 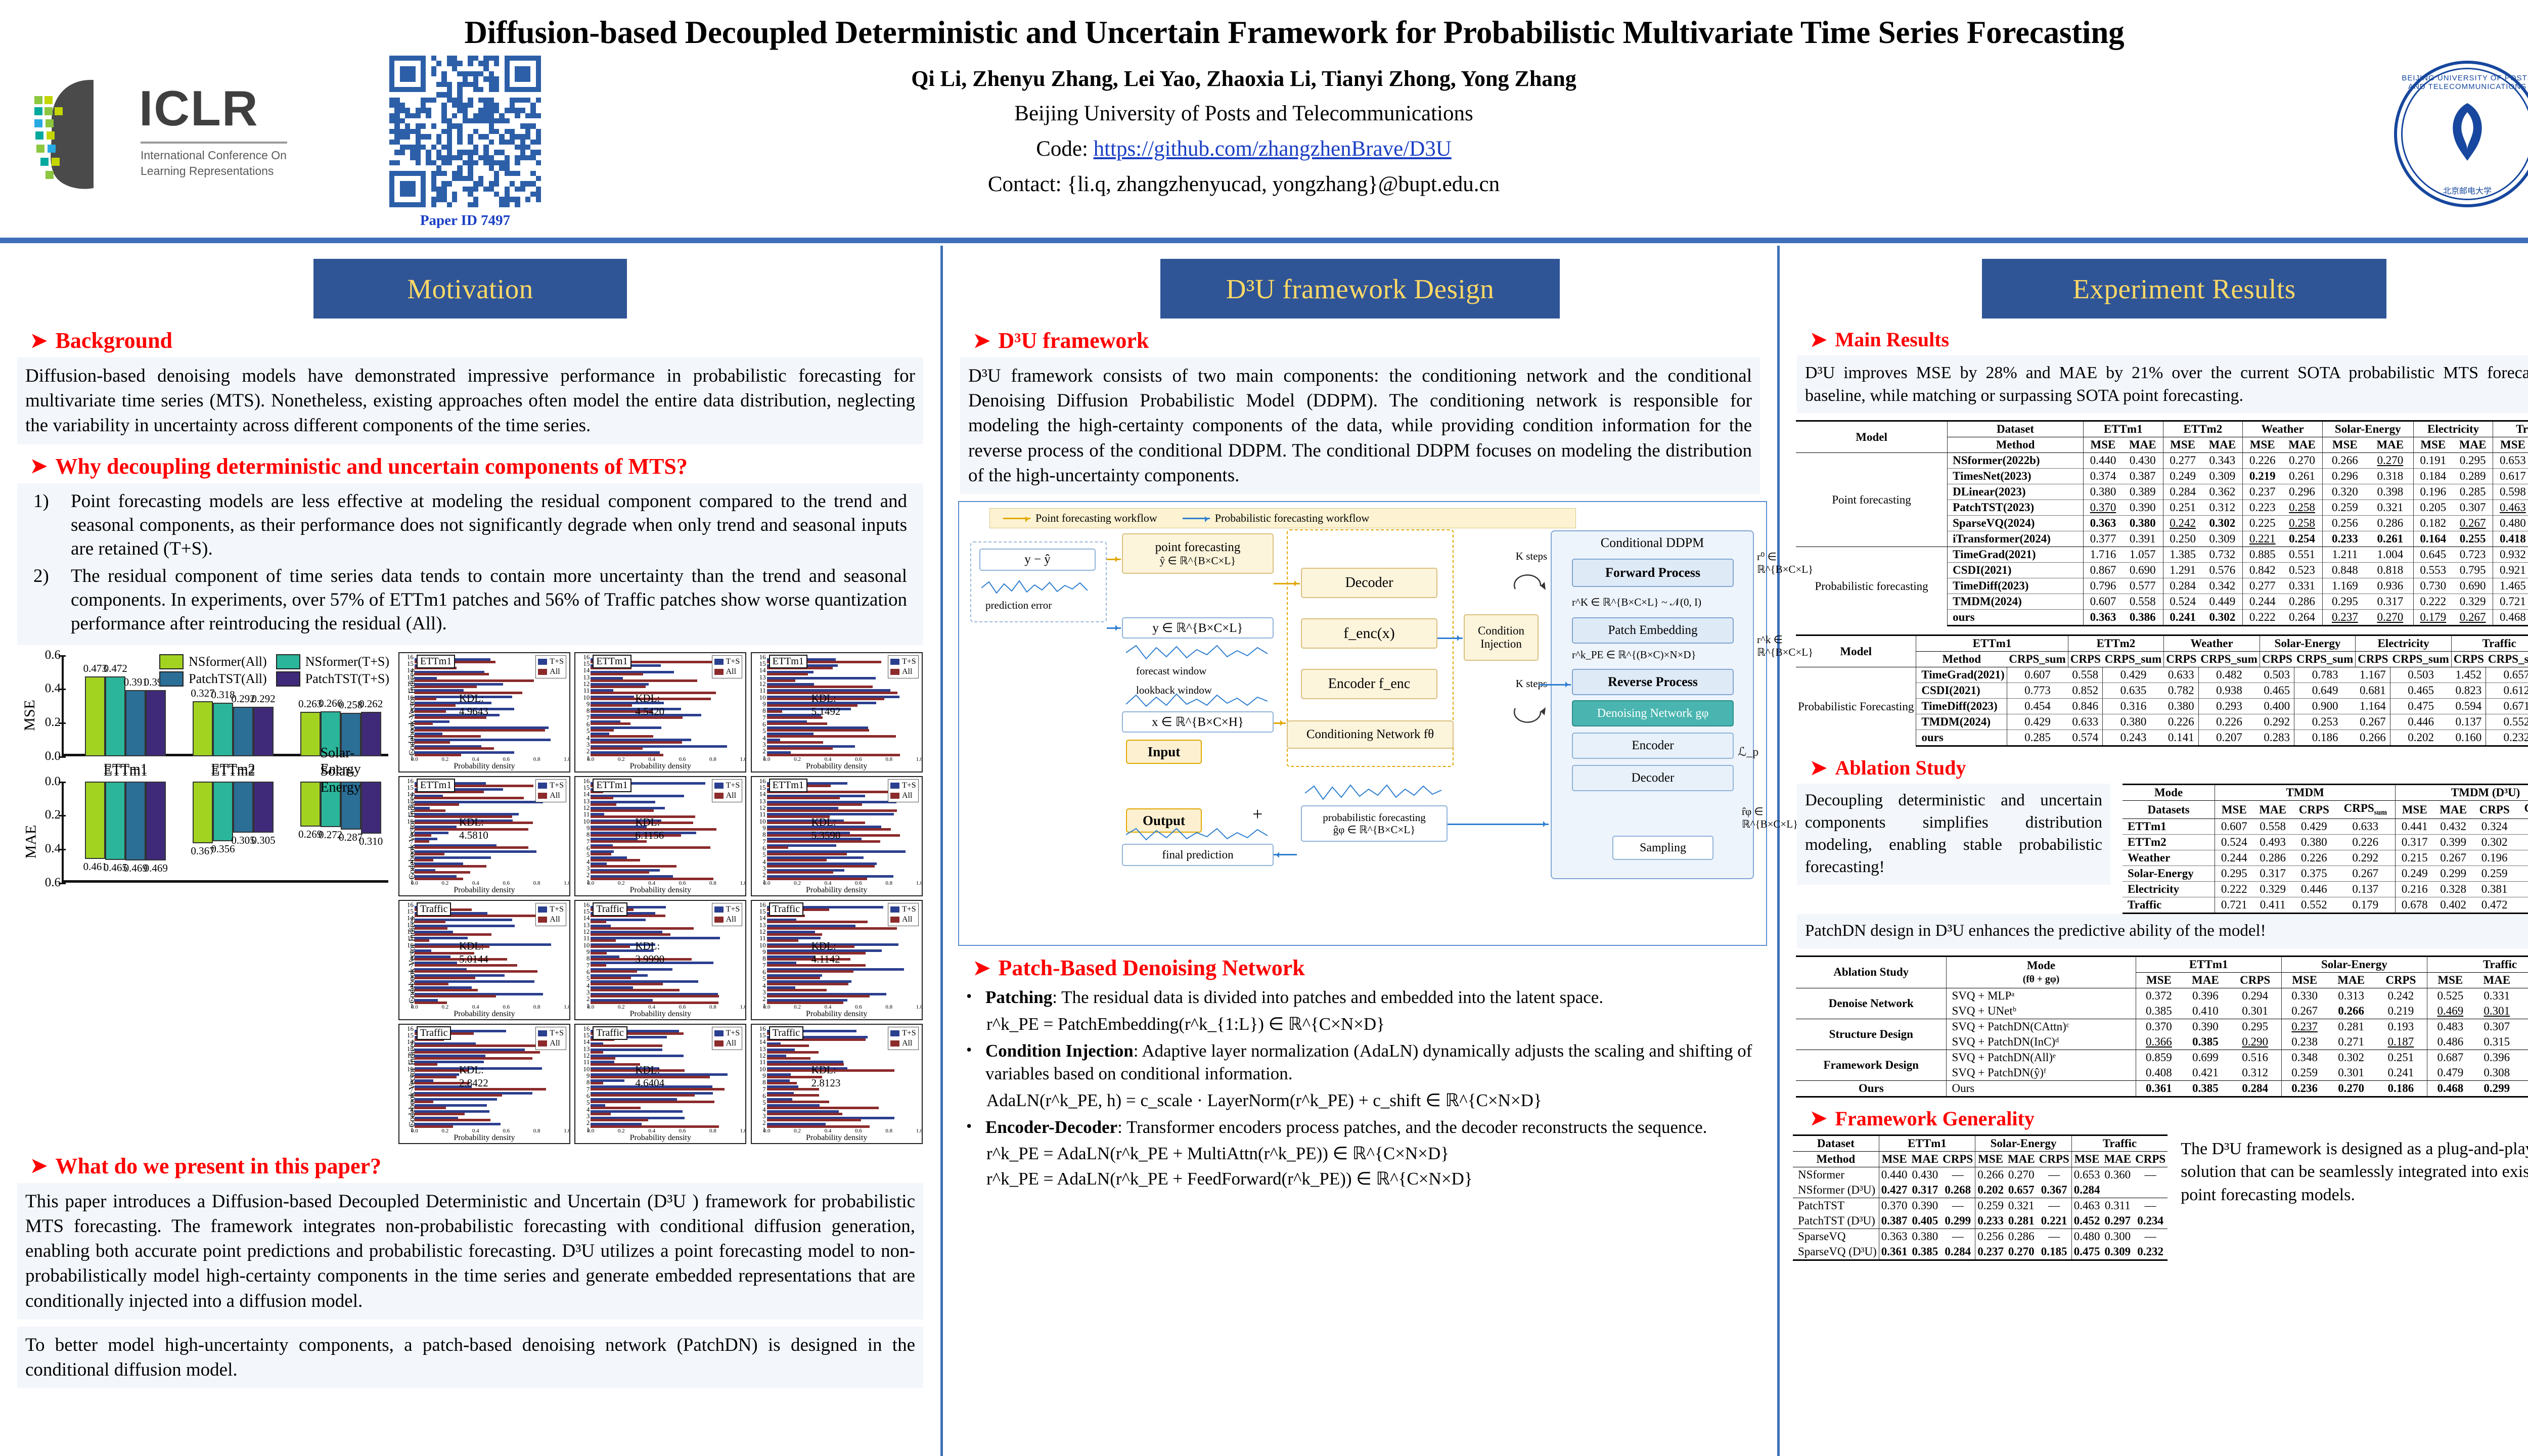 What do you see at coordinates (2169, 826) in the screenshot?
I see `dataset-name: ETTm1` at bounding box center [2169, 826].